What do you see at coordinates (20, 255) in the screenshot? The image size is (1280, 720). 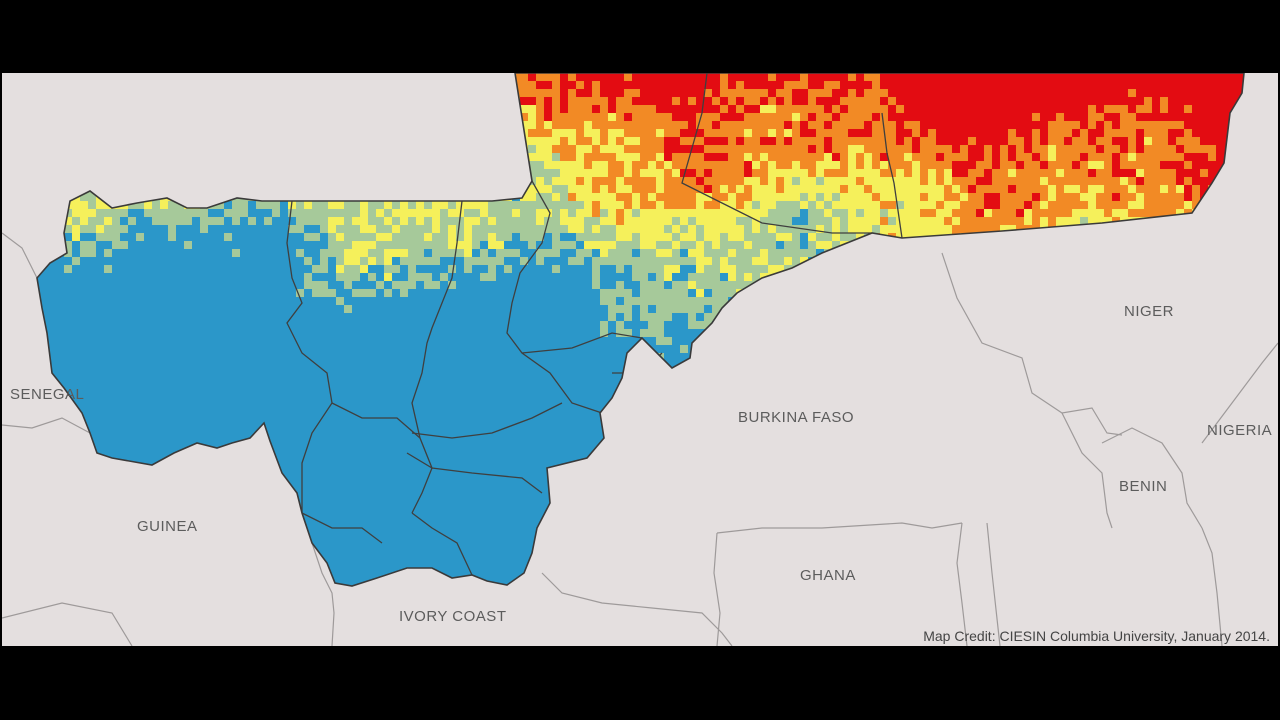 I see `border-senegal-north` at bounding box center [20, 255].